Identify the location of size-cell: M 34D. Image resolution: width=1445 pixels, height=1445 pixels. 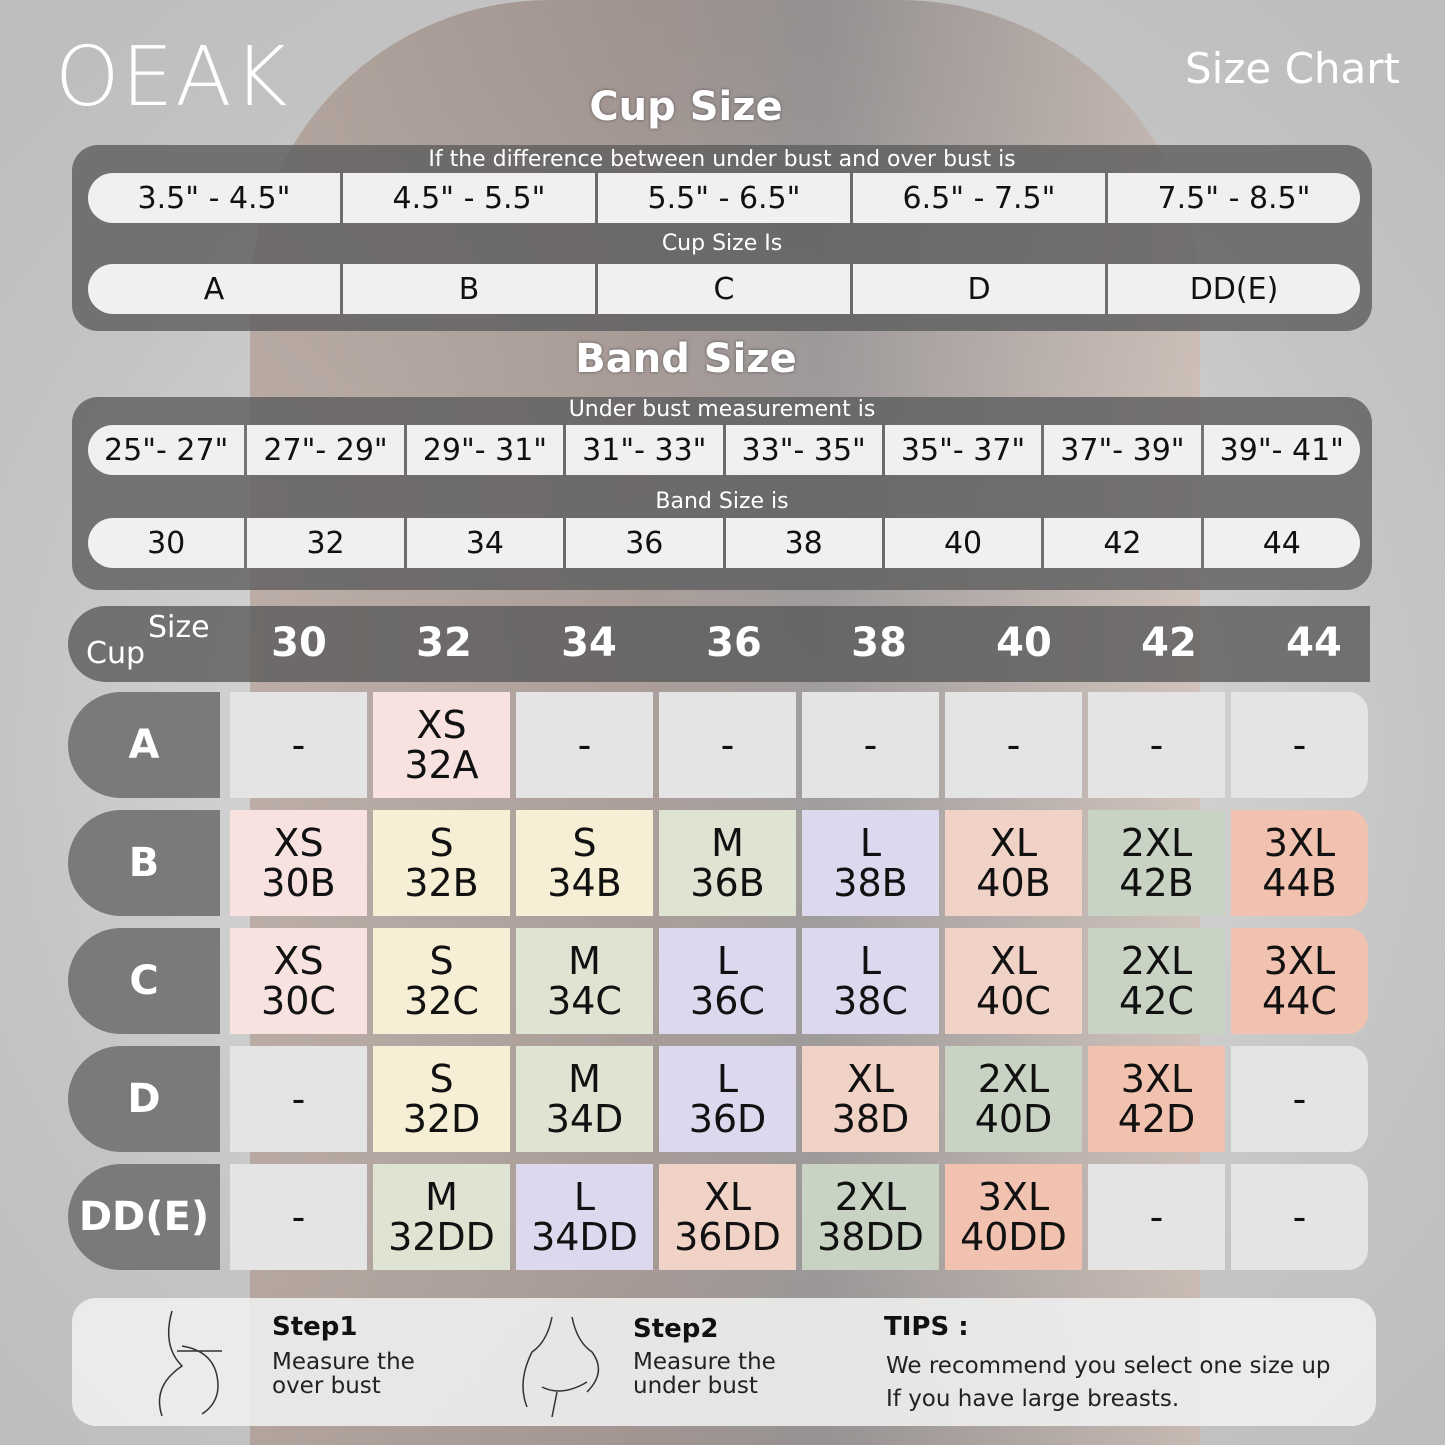
(584, 1099).